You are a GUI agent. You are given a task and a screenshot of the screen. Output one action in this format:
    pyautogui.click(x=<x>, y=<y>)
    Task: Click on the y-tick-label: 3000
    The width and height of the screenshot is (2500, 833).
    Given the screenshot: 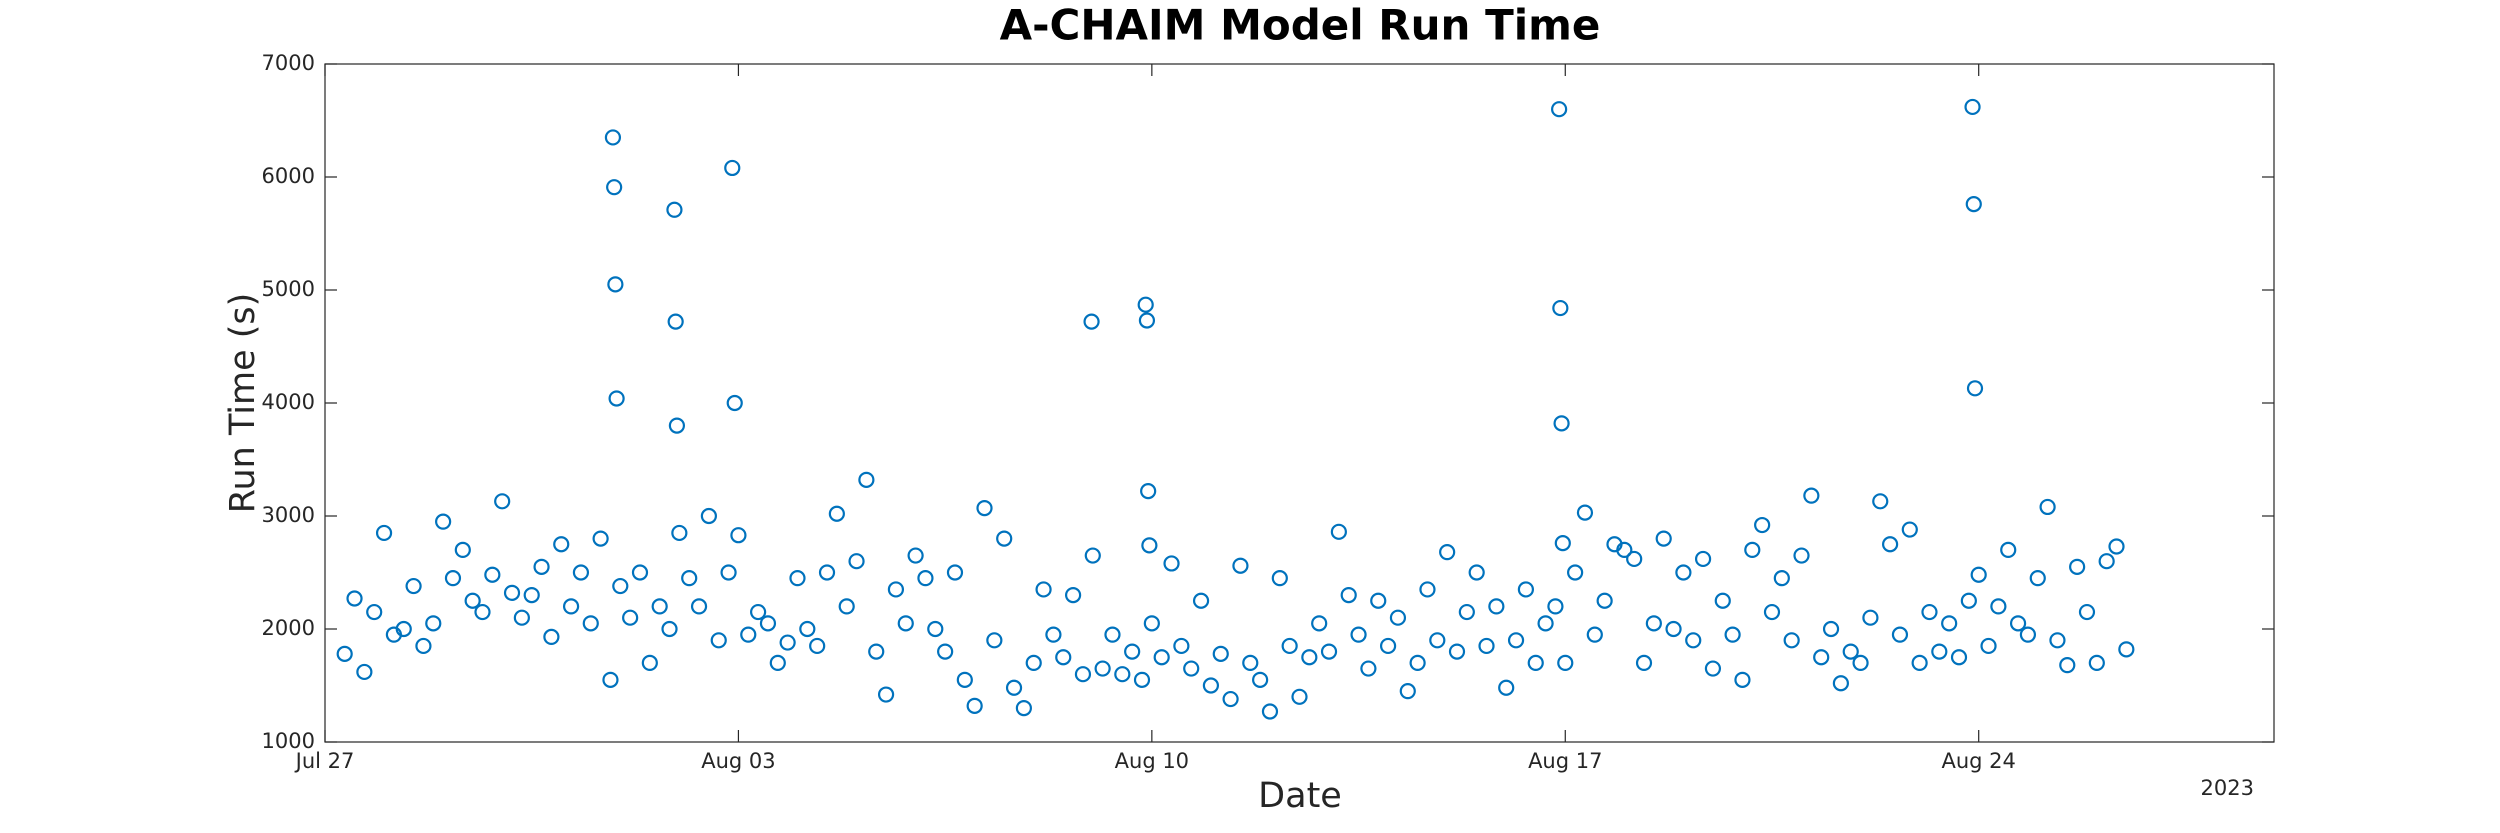 What is the action you would take?
    pyautogui.click(x=288, y=515)
    